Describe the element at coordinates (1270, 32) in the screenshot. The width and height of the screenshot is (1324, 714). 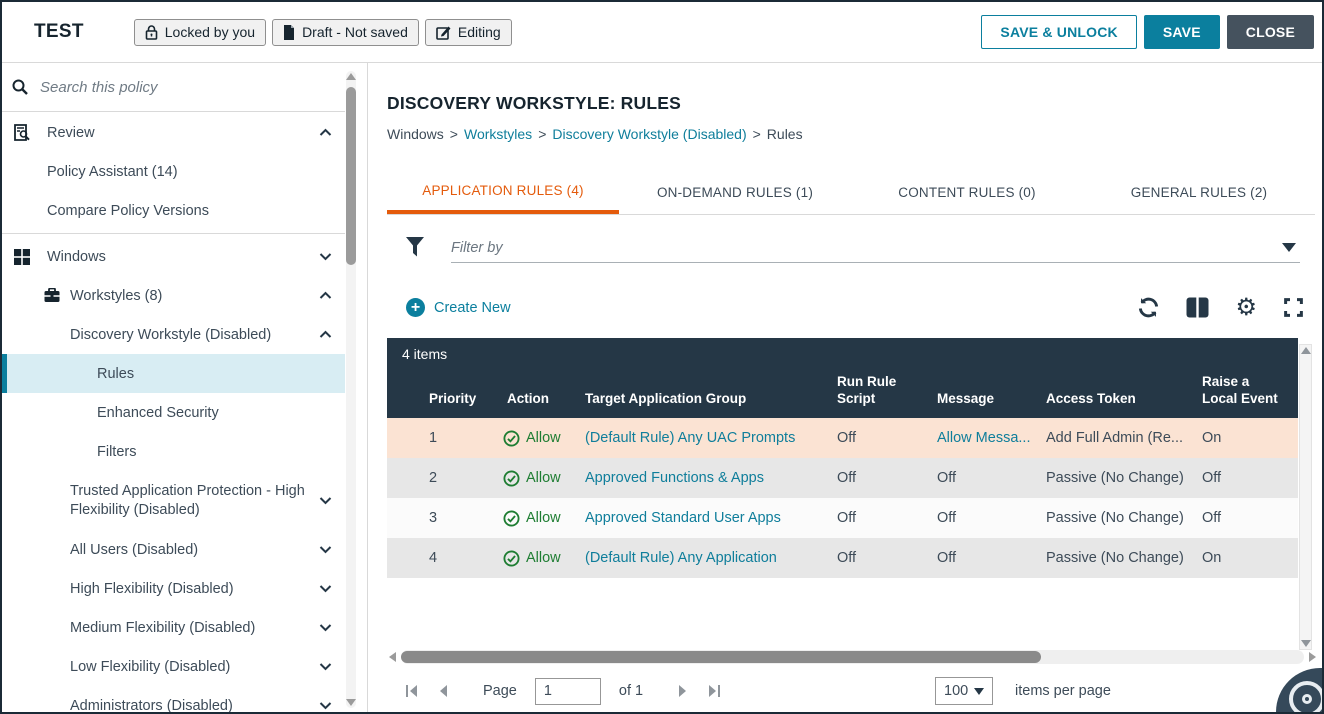
I see `close-button: CLOSE` at that location.